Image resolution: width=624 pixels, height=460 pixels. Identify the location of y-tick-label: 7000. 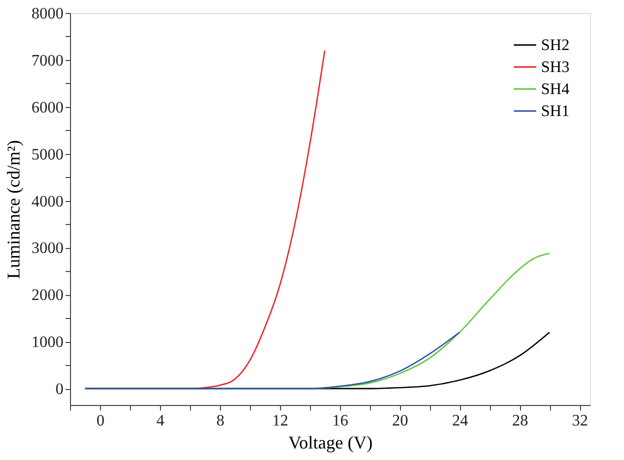
(48, 61).